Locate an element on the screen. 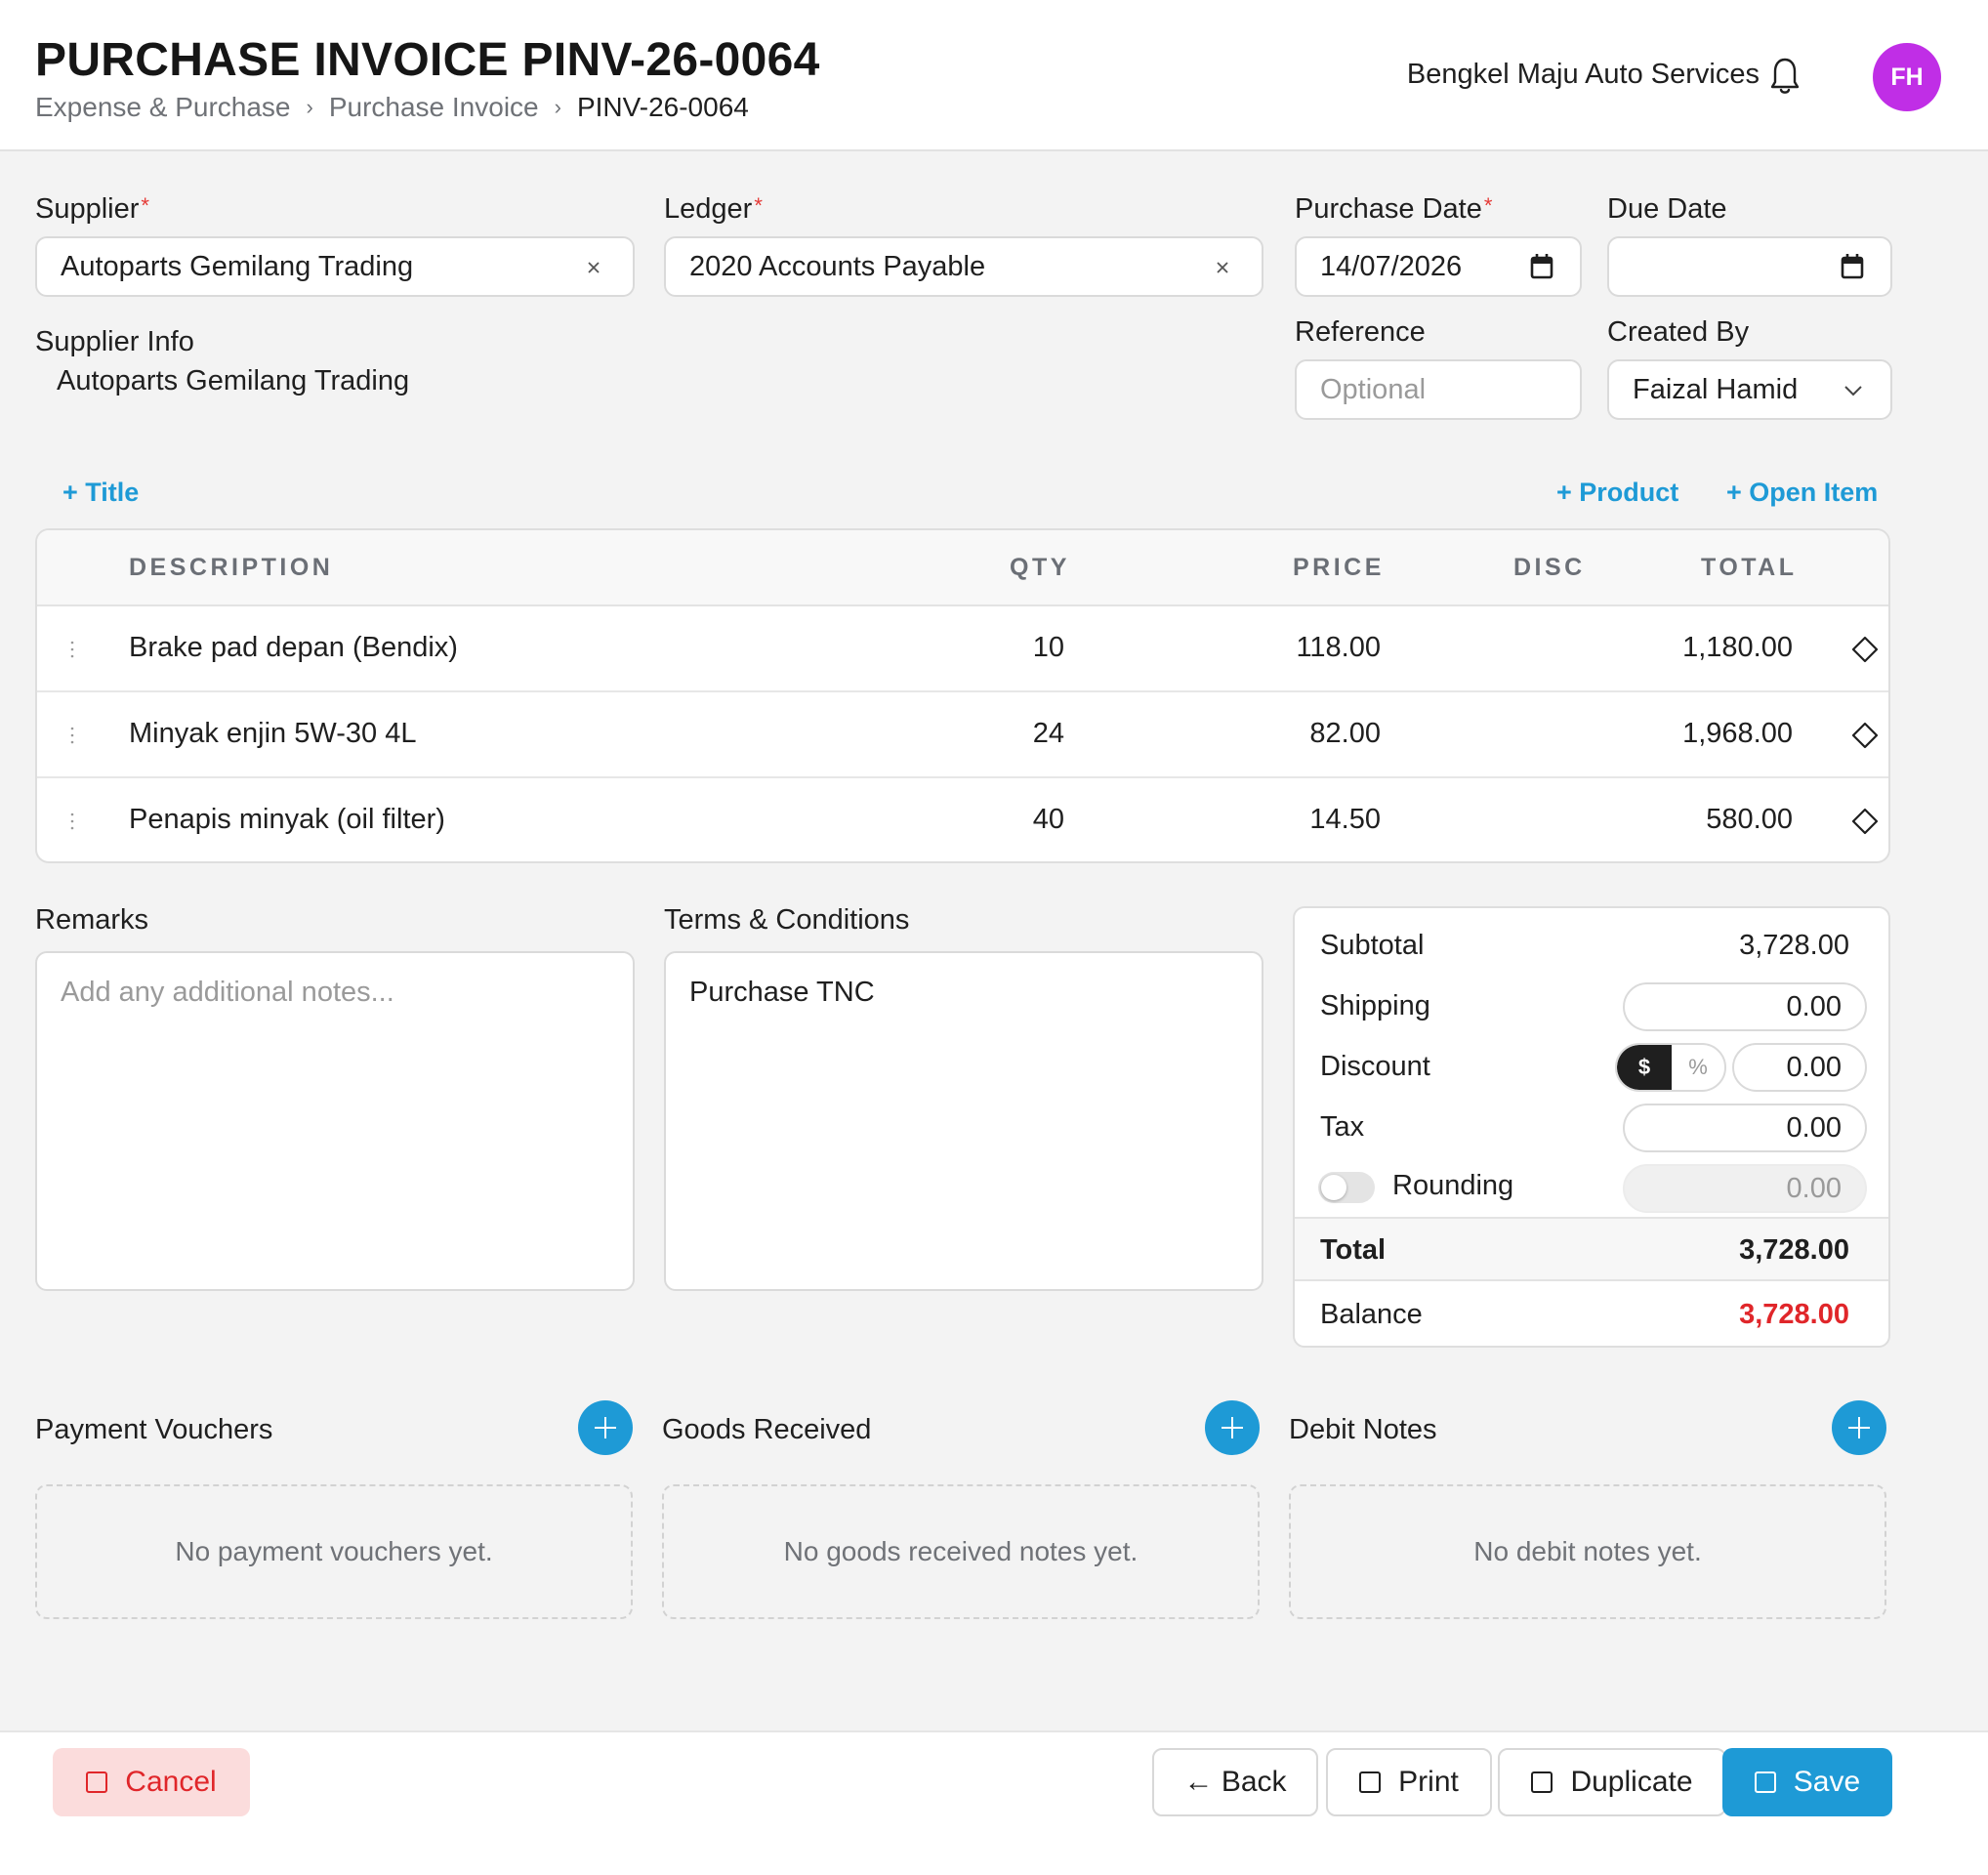 The height and width of the screenshot is (1875, 1988). column-total: TOTAL is located at coordinates (1749, 567).